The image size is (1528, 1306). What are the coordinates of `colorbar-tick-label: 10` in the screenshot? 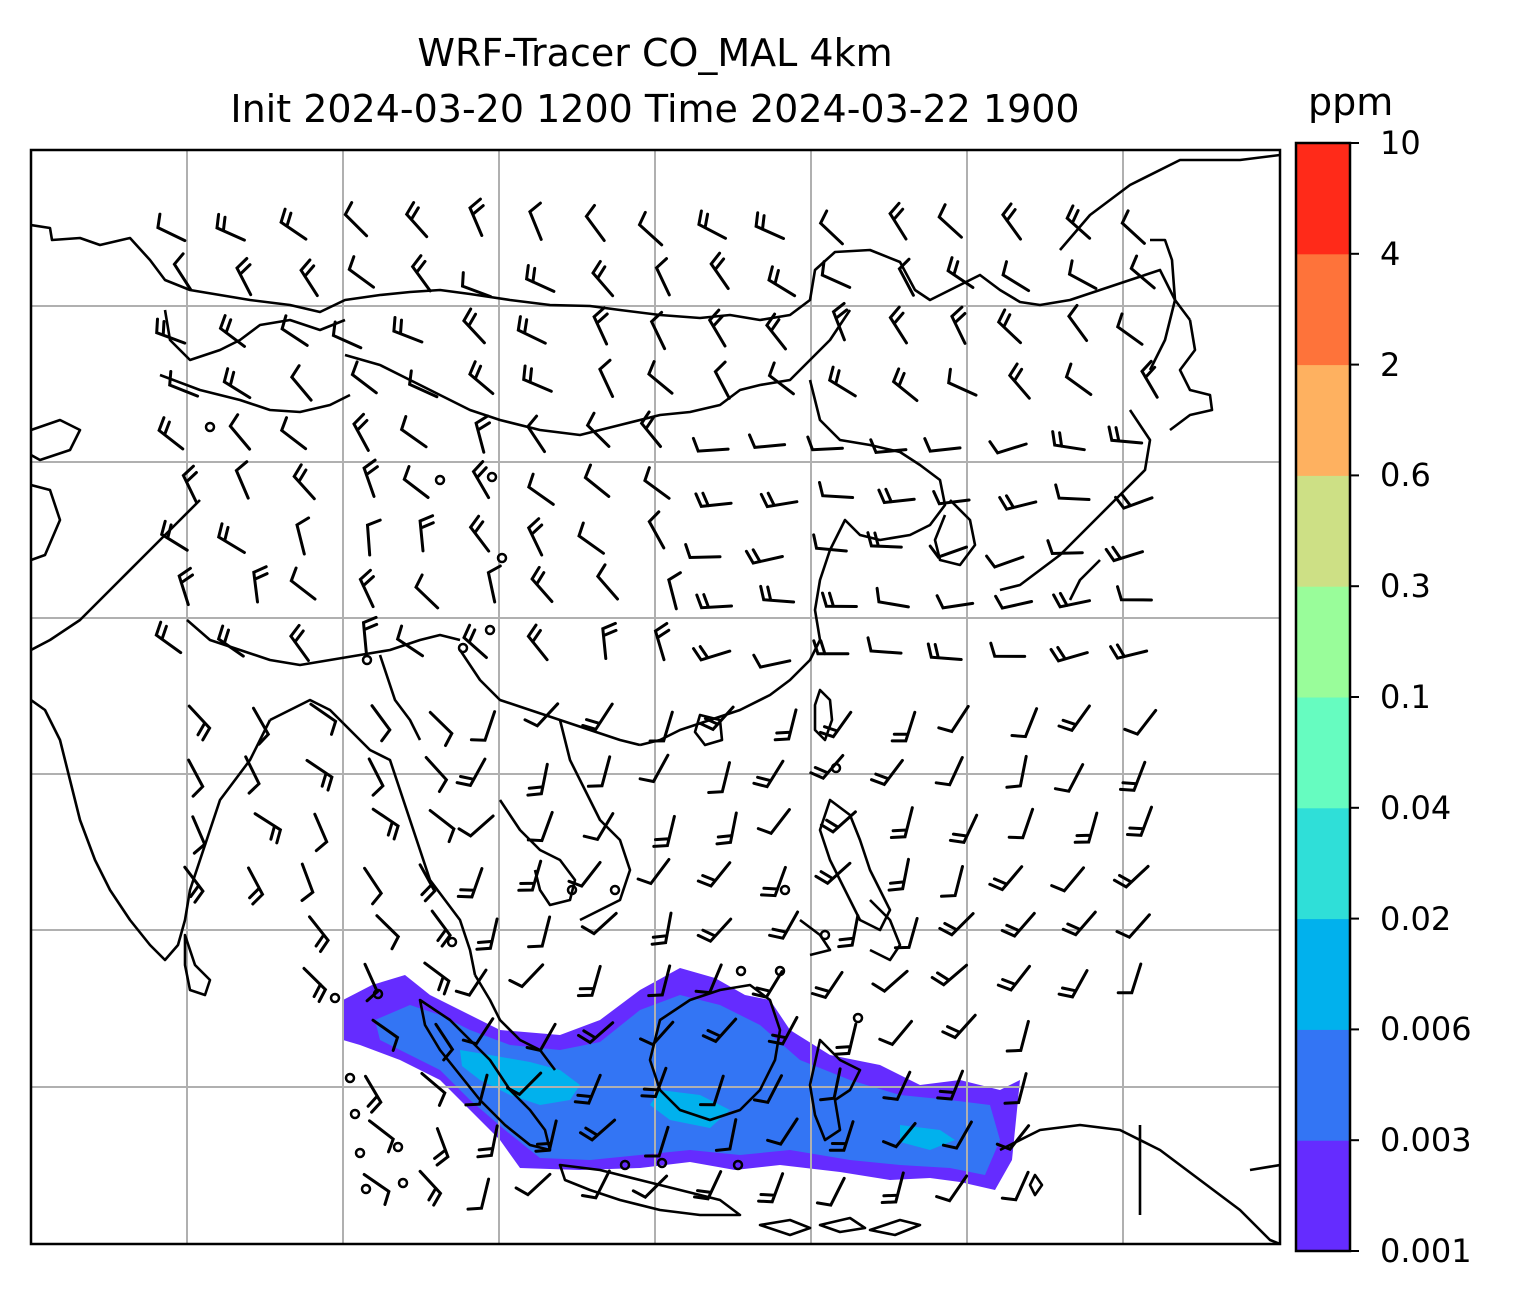 It's located at (1400, 143).